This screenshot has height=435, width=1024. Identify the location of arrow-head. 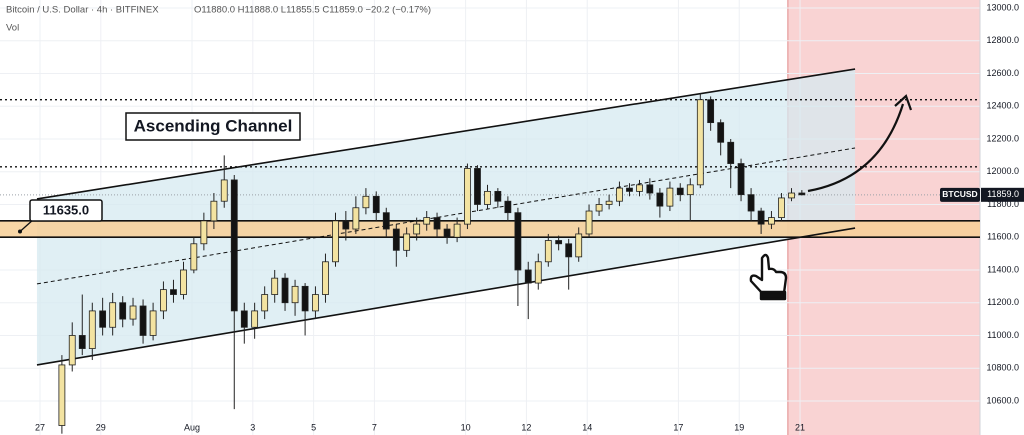
(903, 102).